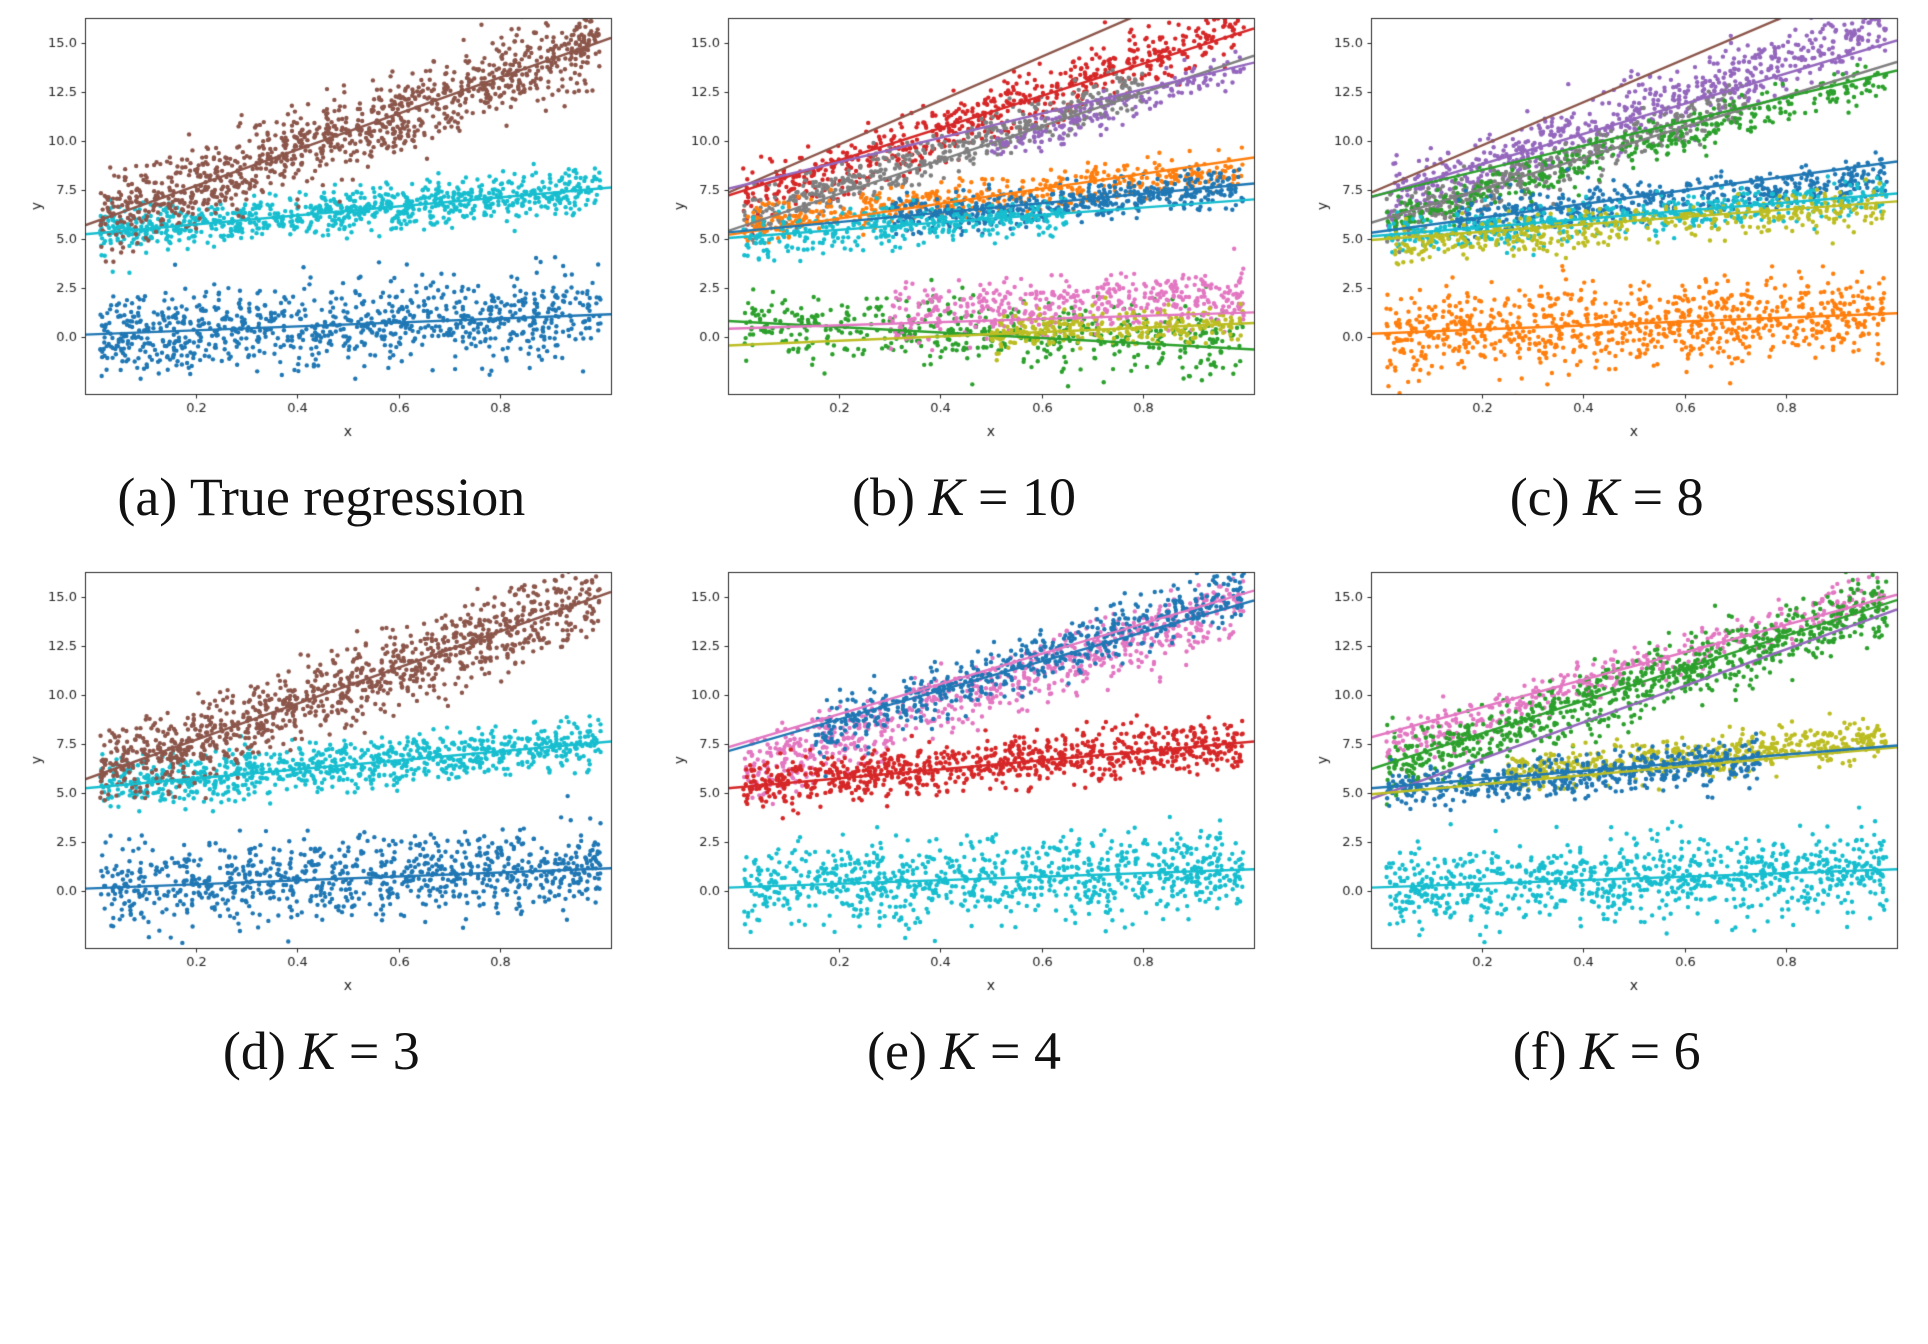 This screenshot has height=1344, width=1928. What do you see at coordinates (1598, 1051) in the screenshot?
I see `caption-f-var: K` at bounding box center [1598, 1051].